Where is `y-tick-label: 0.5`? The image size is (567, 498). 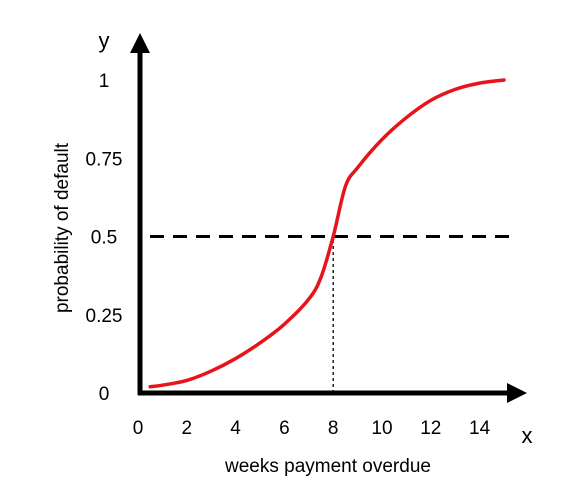
y-tick-label: 0.5 is located at coordinates (104, 238).